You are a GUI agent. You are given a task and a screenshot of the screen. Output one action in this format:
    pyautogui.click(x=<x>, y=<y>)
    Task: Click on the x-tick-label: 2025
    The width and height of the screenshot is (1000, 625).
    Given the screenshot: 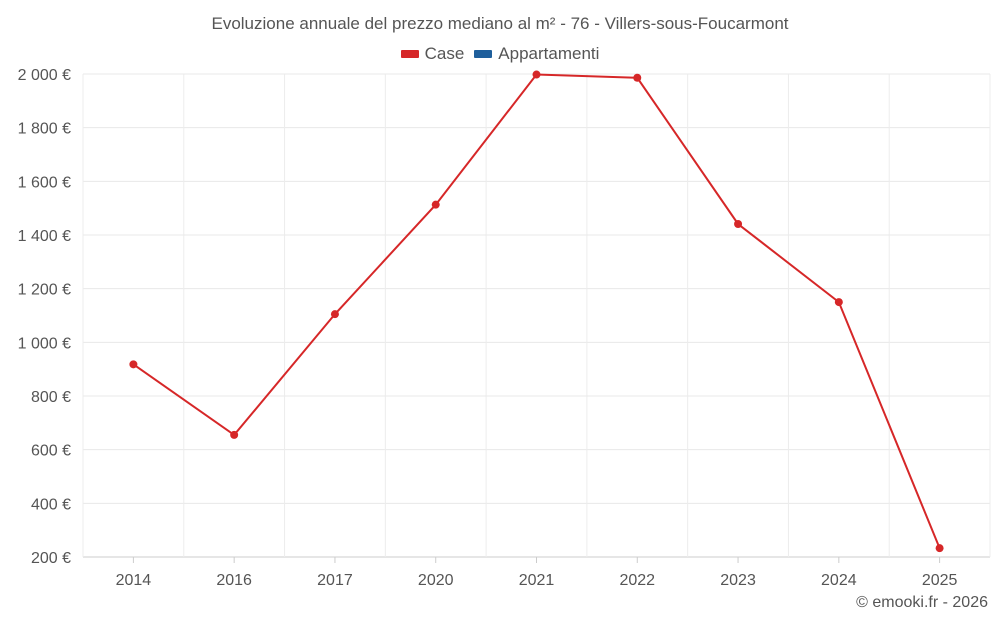 What is the action you would take?
    pyautogui.click(x=940, y=580)
    